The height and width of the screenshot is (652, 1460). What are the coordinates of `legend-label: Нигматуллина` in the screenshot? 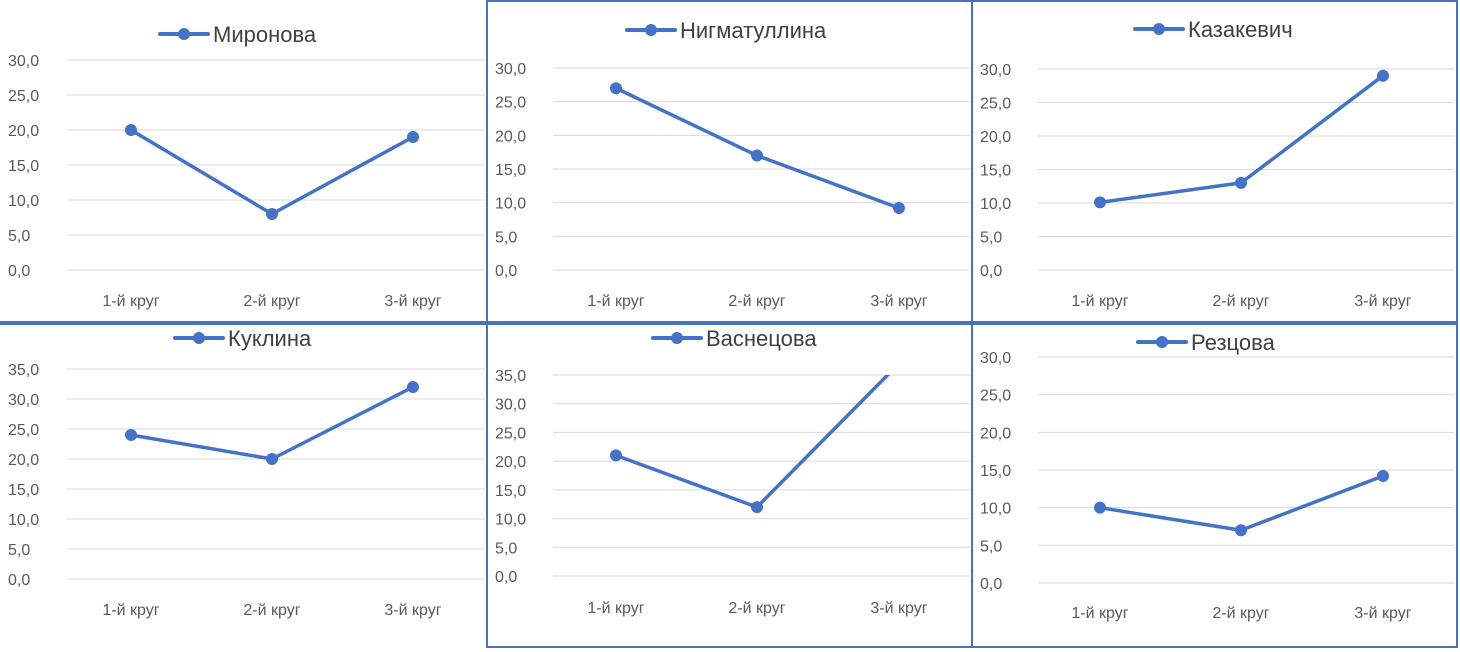 It's located at (753, 30).